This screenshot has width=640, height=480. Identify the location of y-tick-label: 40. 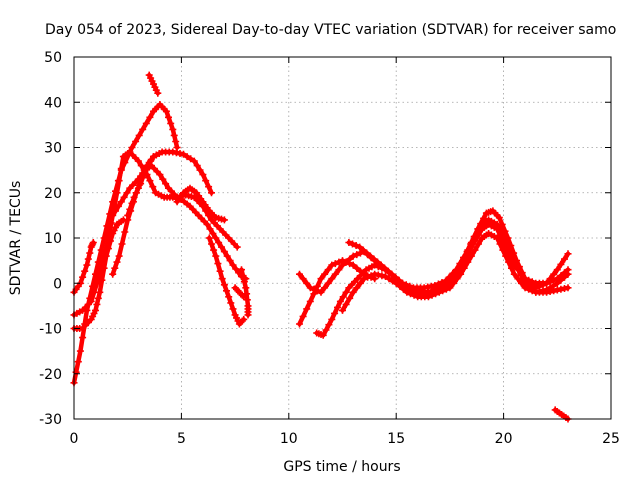
(53, 103).